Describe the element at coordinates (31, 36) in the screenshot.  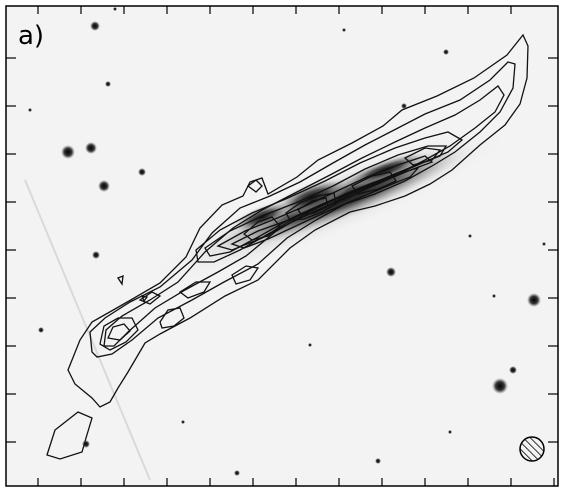
I see `panel-label: a)` at that location.